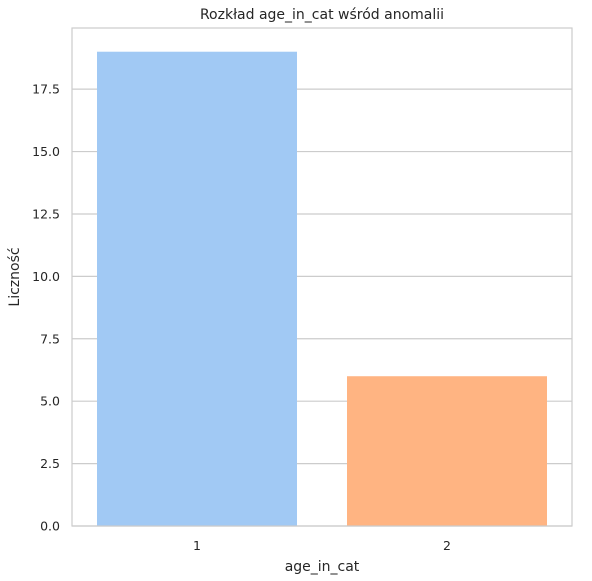 This screenshot has width=592, height=581. What do you see at coordinates (46, 276) in the screenshot?
I see `y-tick-label: 10.0` at bounding box center [46, 276].